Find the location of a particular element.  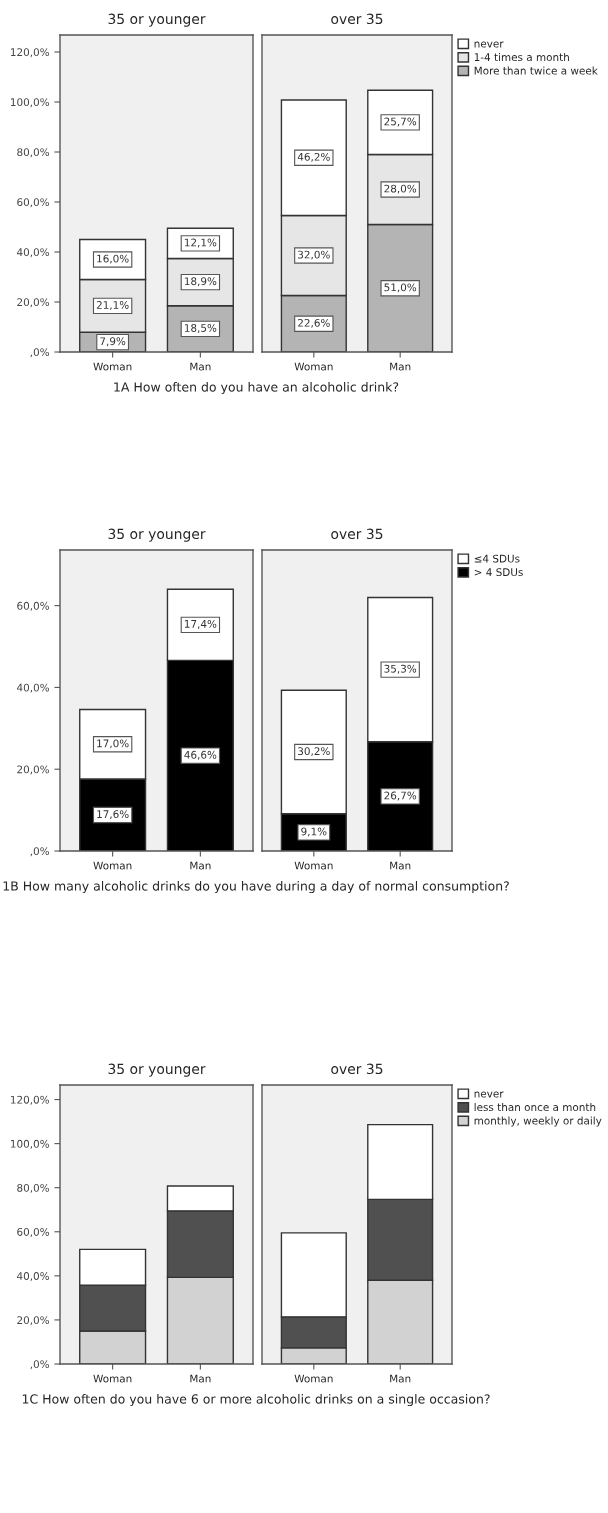

data-label: 16,0% is located at coordinates (113, 259).